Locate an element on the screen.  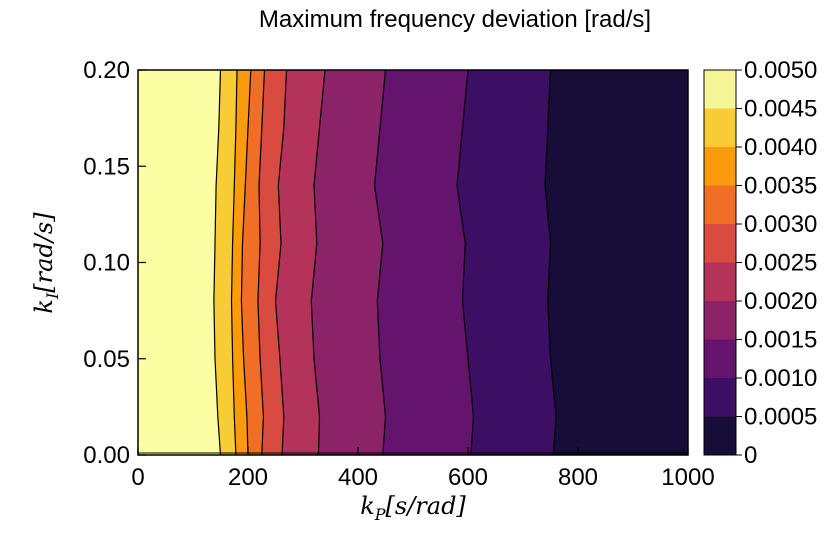
x-axis-label: kP[s/rad] is located at coordinates (413, 508).